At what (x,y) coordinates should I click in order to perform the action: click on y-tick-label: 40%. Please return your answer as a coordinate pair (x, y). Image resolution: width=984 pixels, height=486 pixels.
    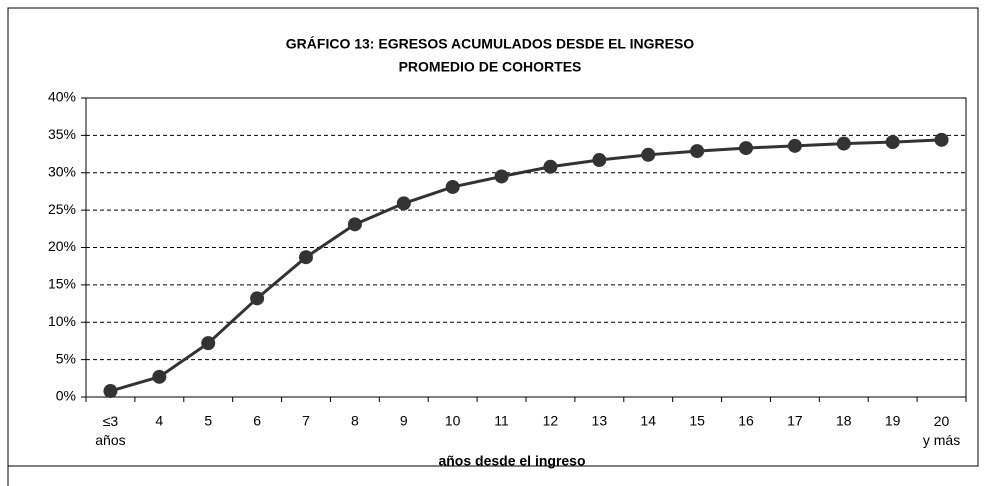
    Looking at the image, I should click on (62, 97).